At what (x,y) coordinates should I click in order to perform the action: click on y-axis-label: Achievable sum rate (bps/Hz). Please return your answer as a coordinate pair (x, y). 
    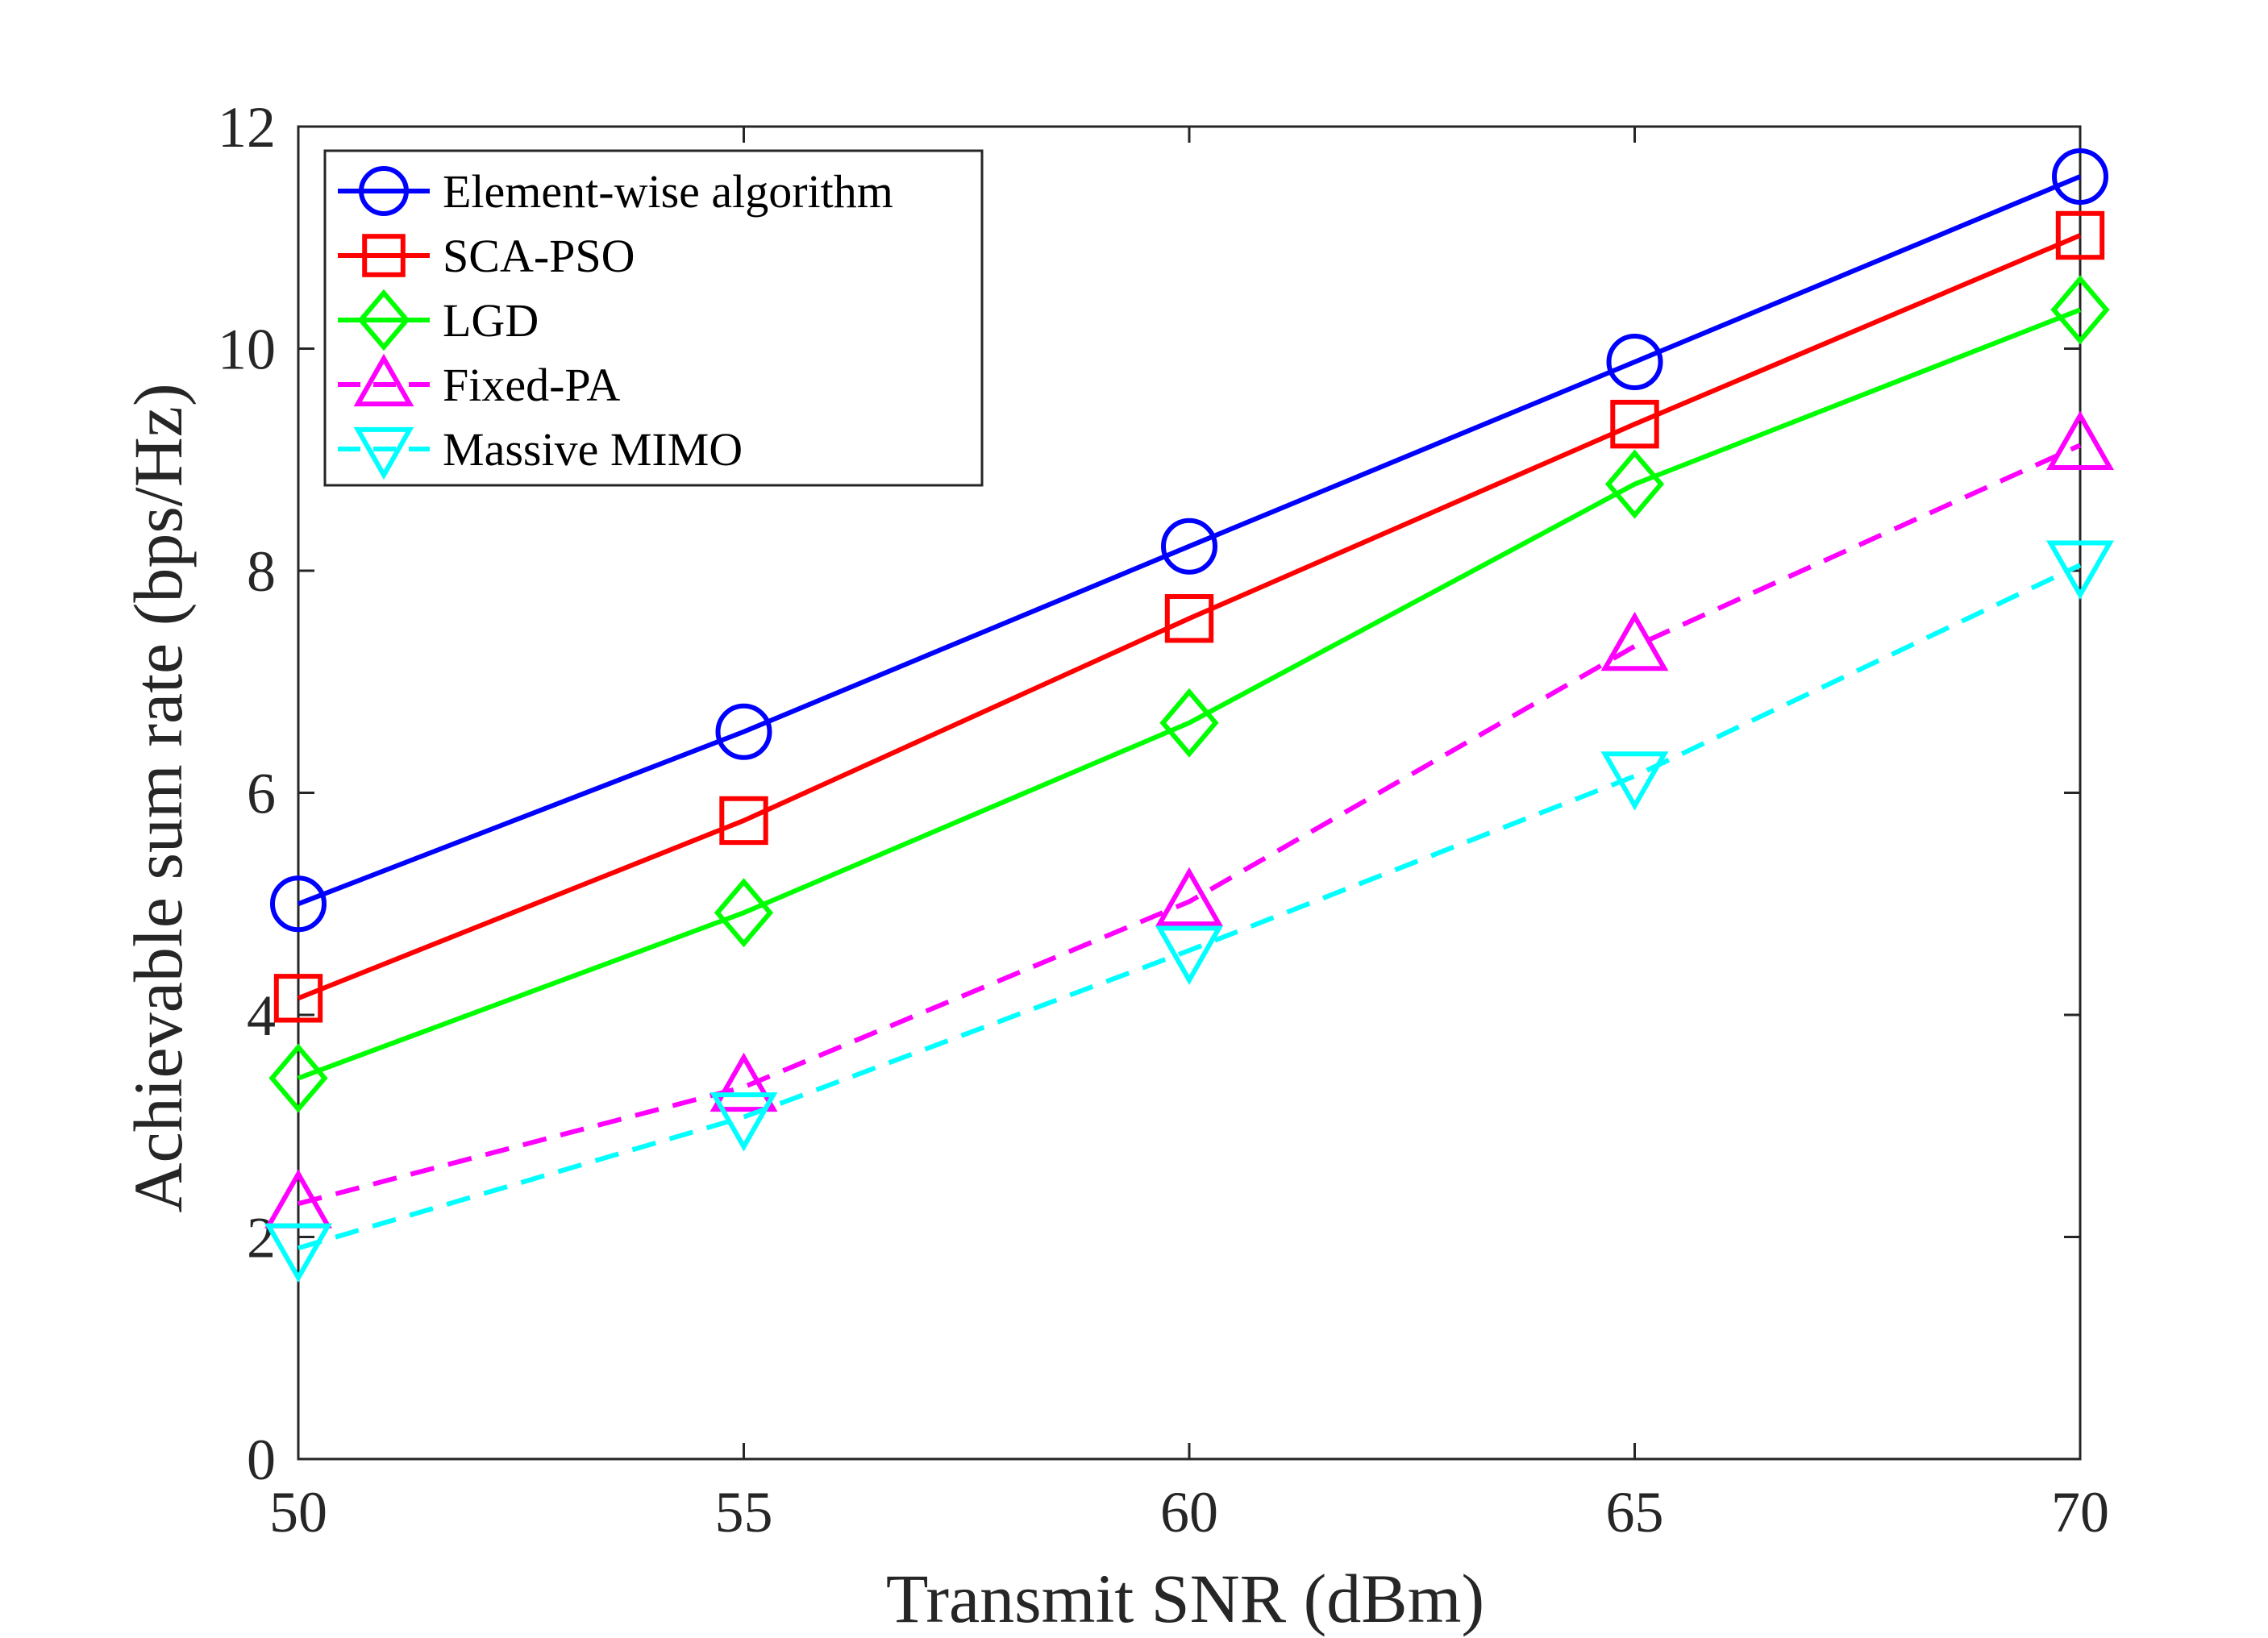
    Looking at the image, I should click on (158, 797).